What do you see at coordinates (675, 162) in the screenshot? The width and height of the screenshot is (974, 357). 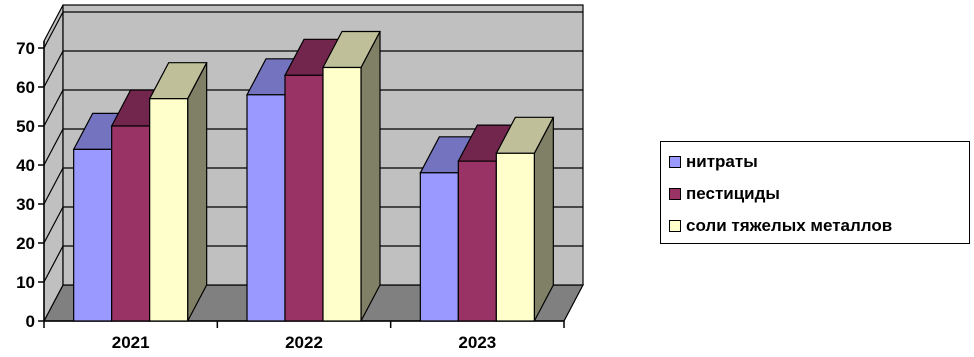 I see `legend-swatch-nitrates` at bounding box center [675, 162].